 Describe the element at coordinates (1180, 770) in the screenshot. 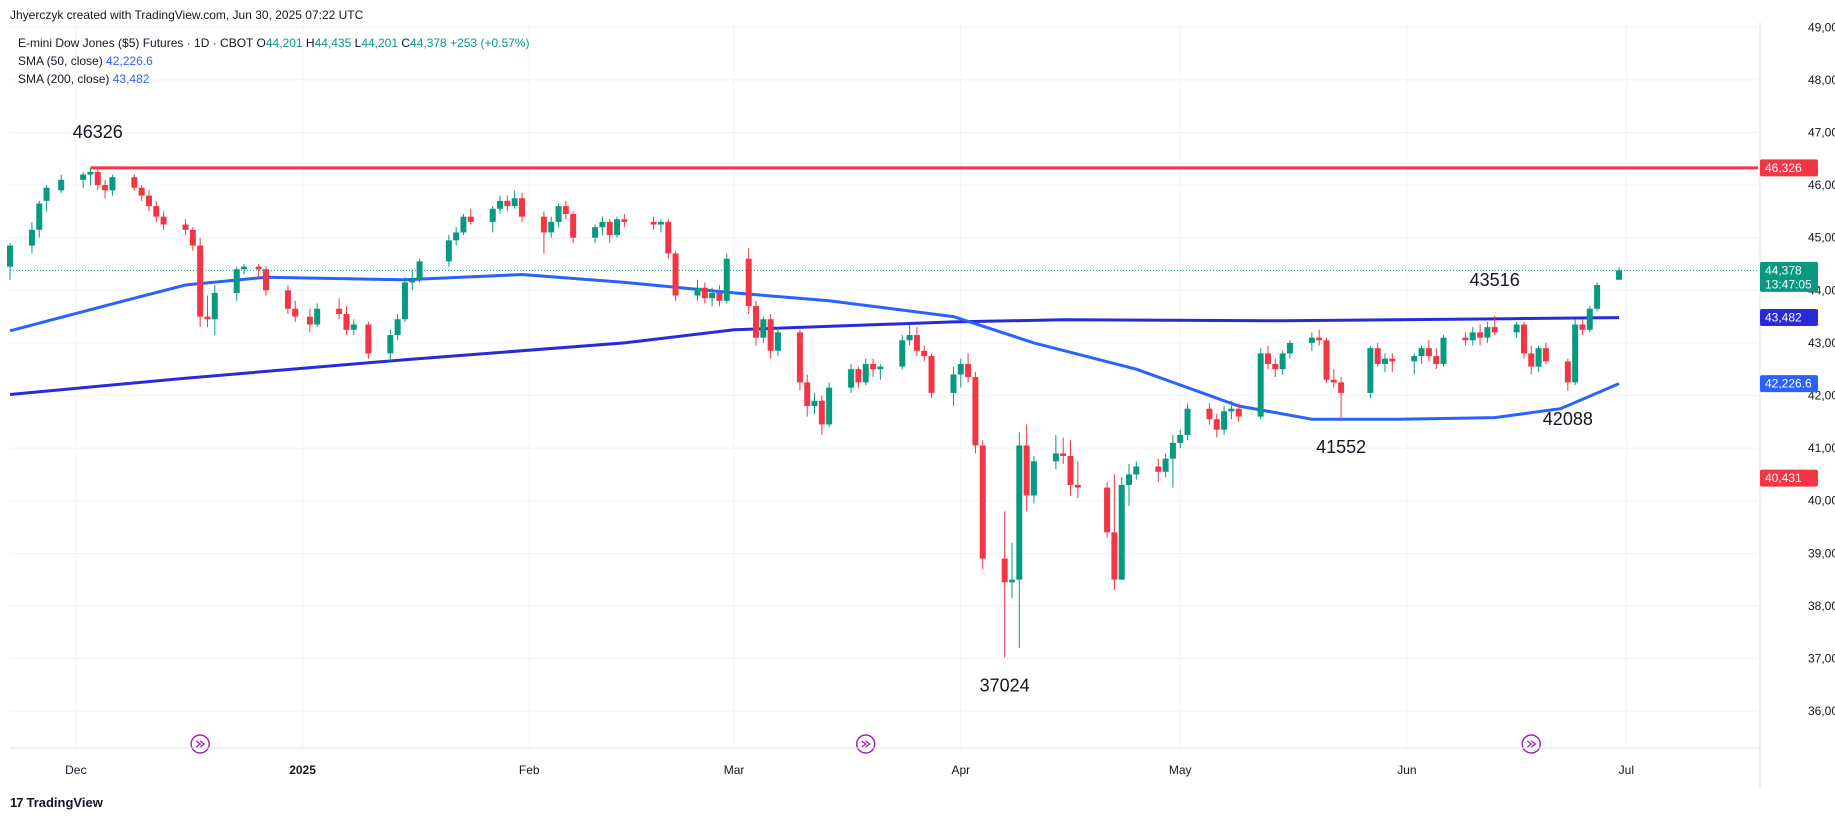

I see `x-tick-label: May` at that location.